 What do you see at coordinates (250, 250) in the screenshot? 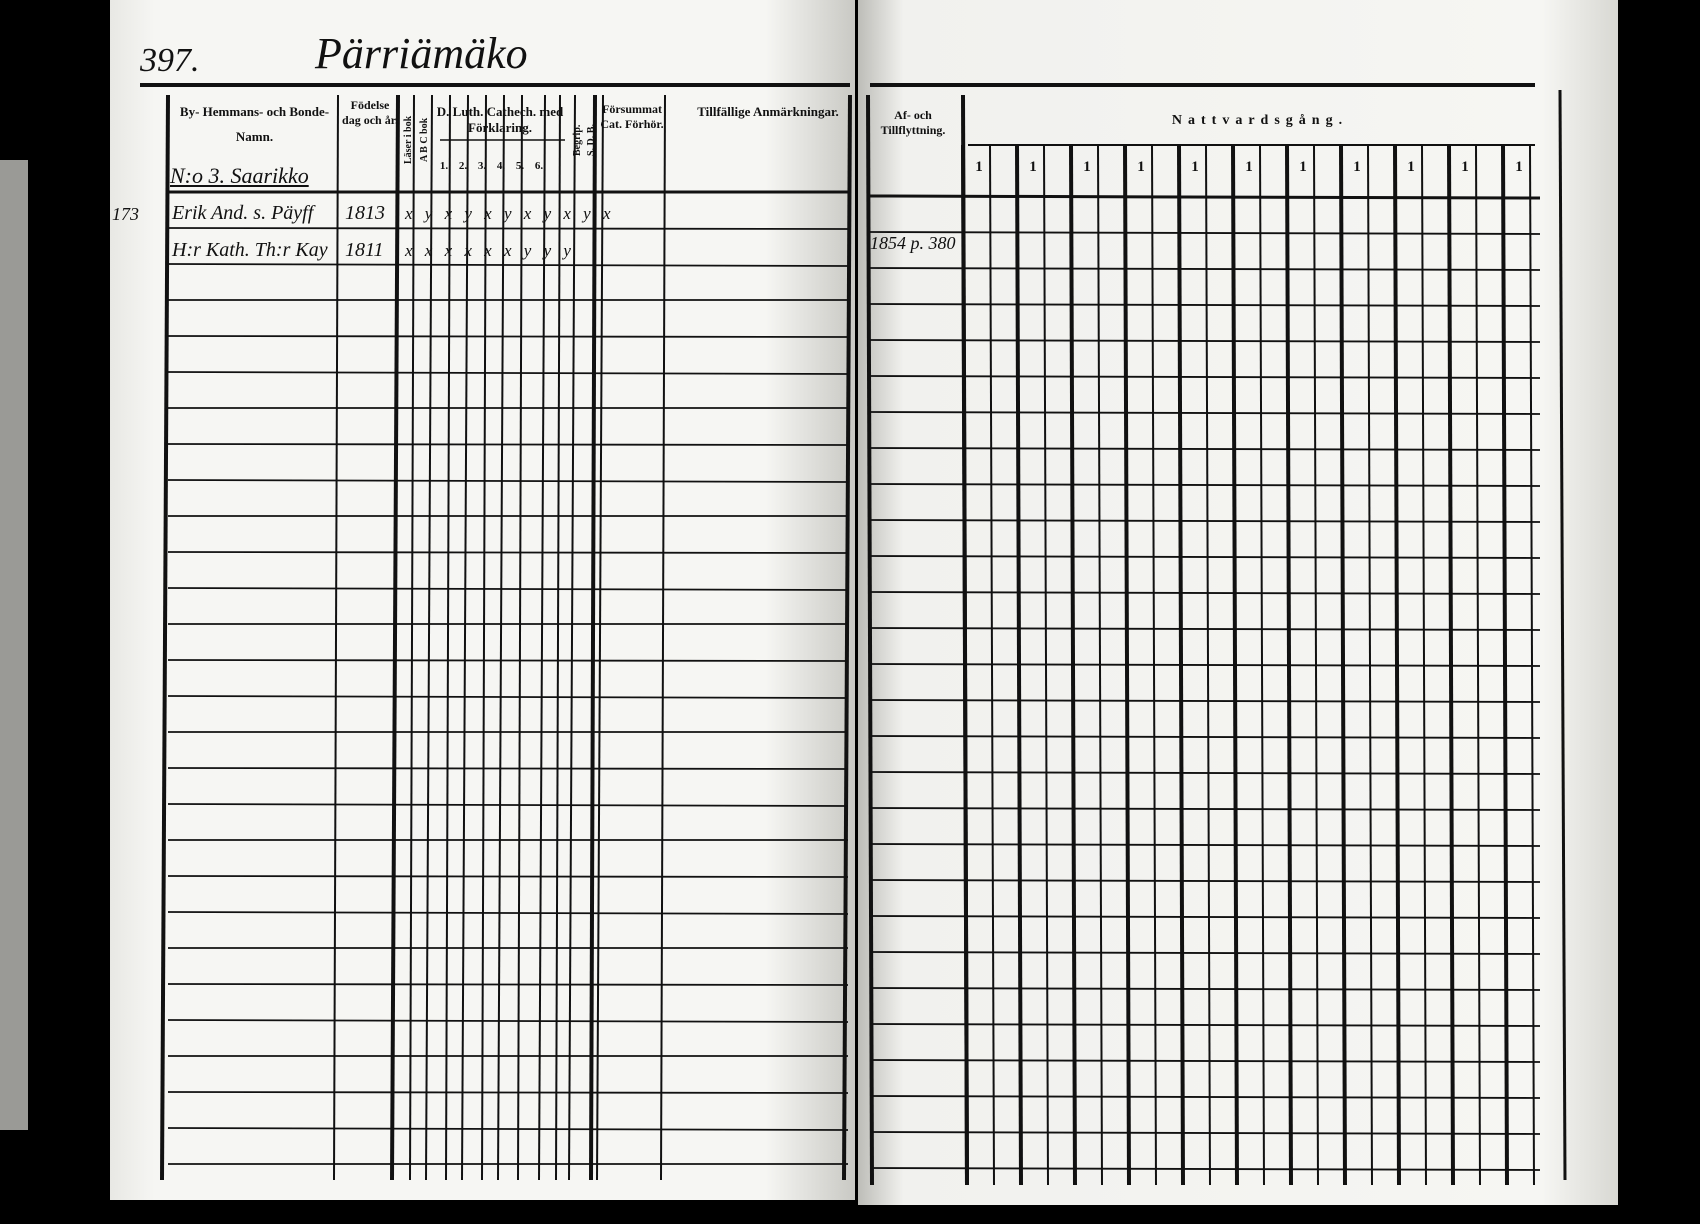
I see `row-2-name: H:r Kath. Th:r Kay` at bounding box center [250, 250].